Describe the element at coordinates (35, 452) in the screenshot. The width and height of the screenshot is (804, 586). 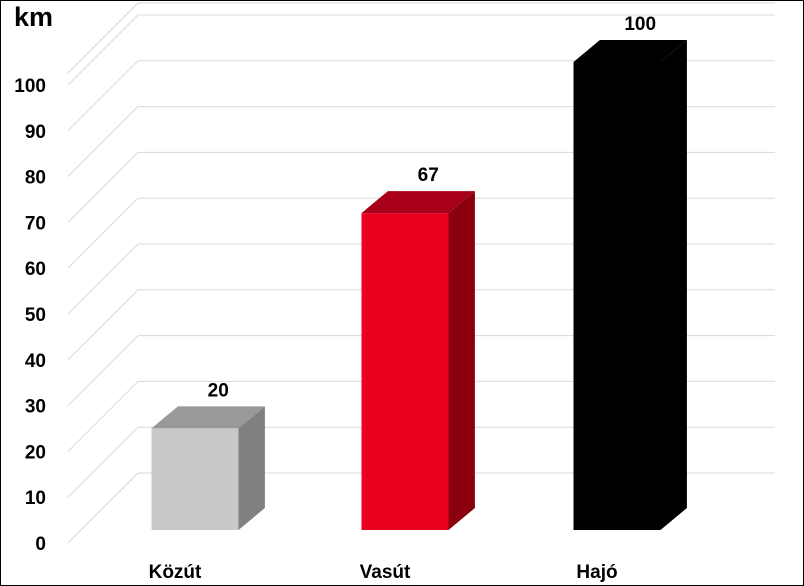
I see `y-tick-label: 20` at that location.